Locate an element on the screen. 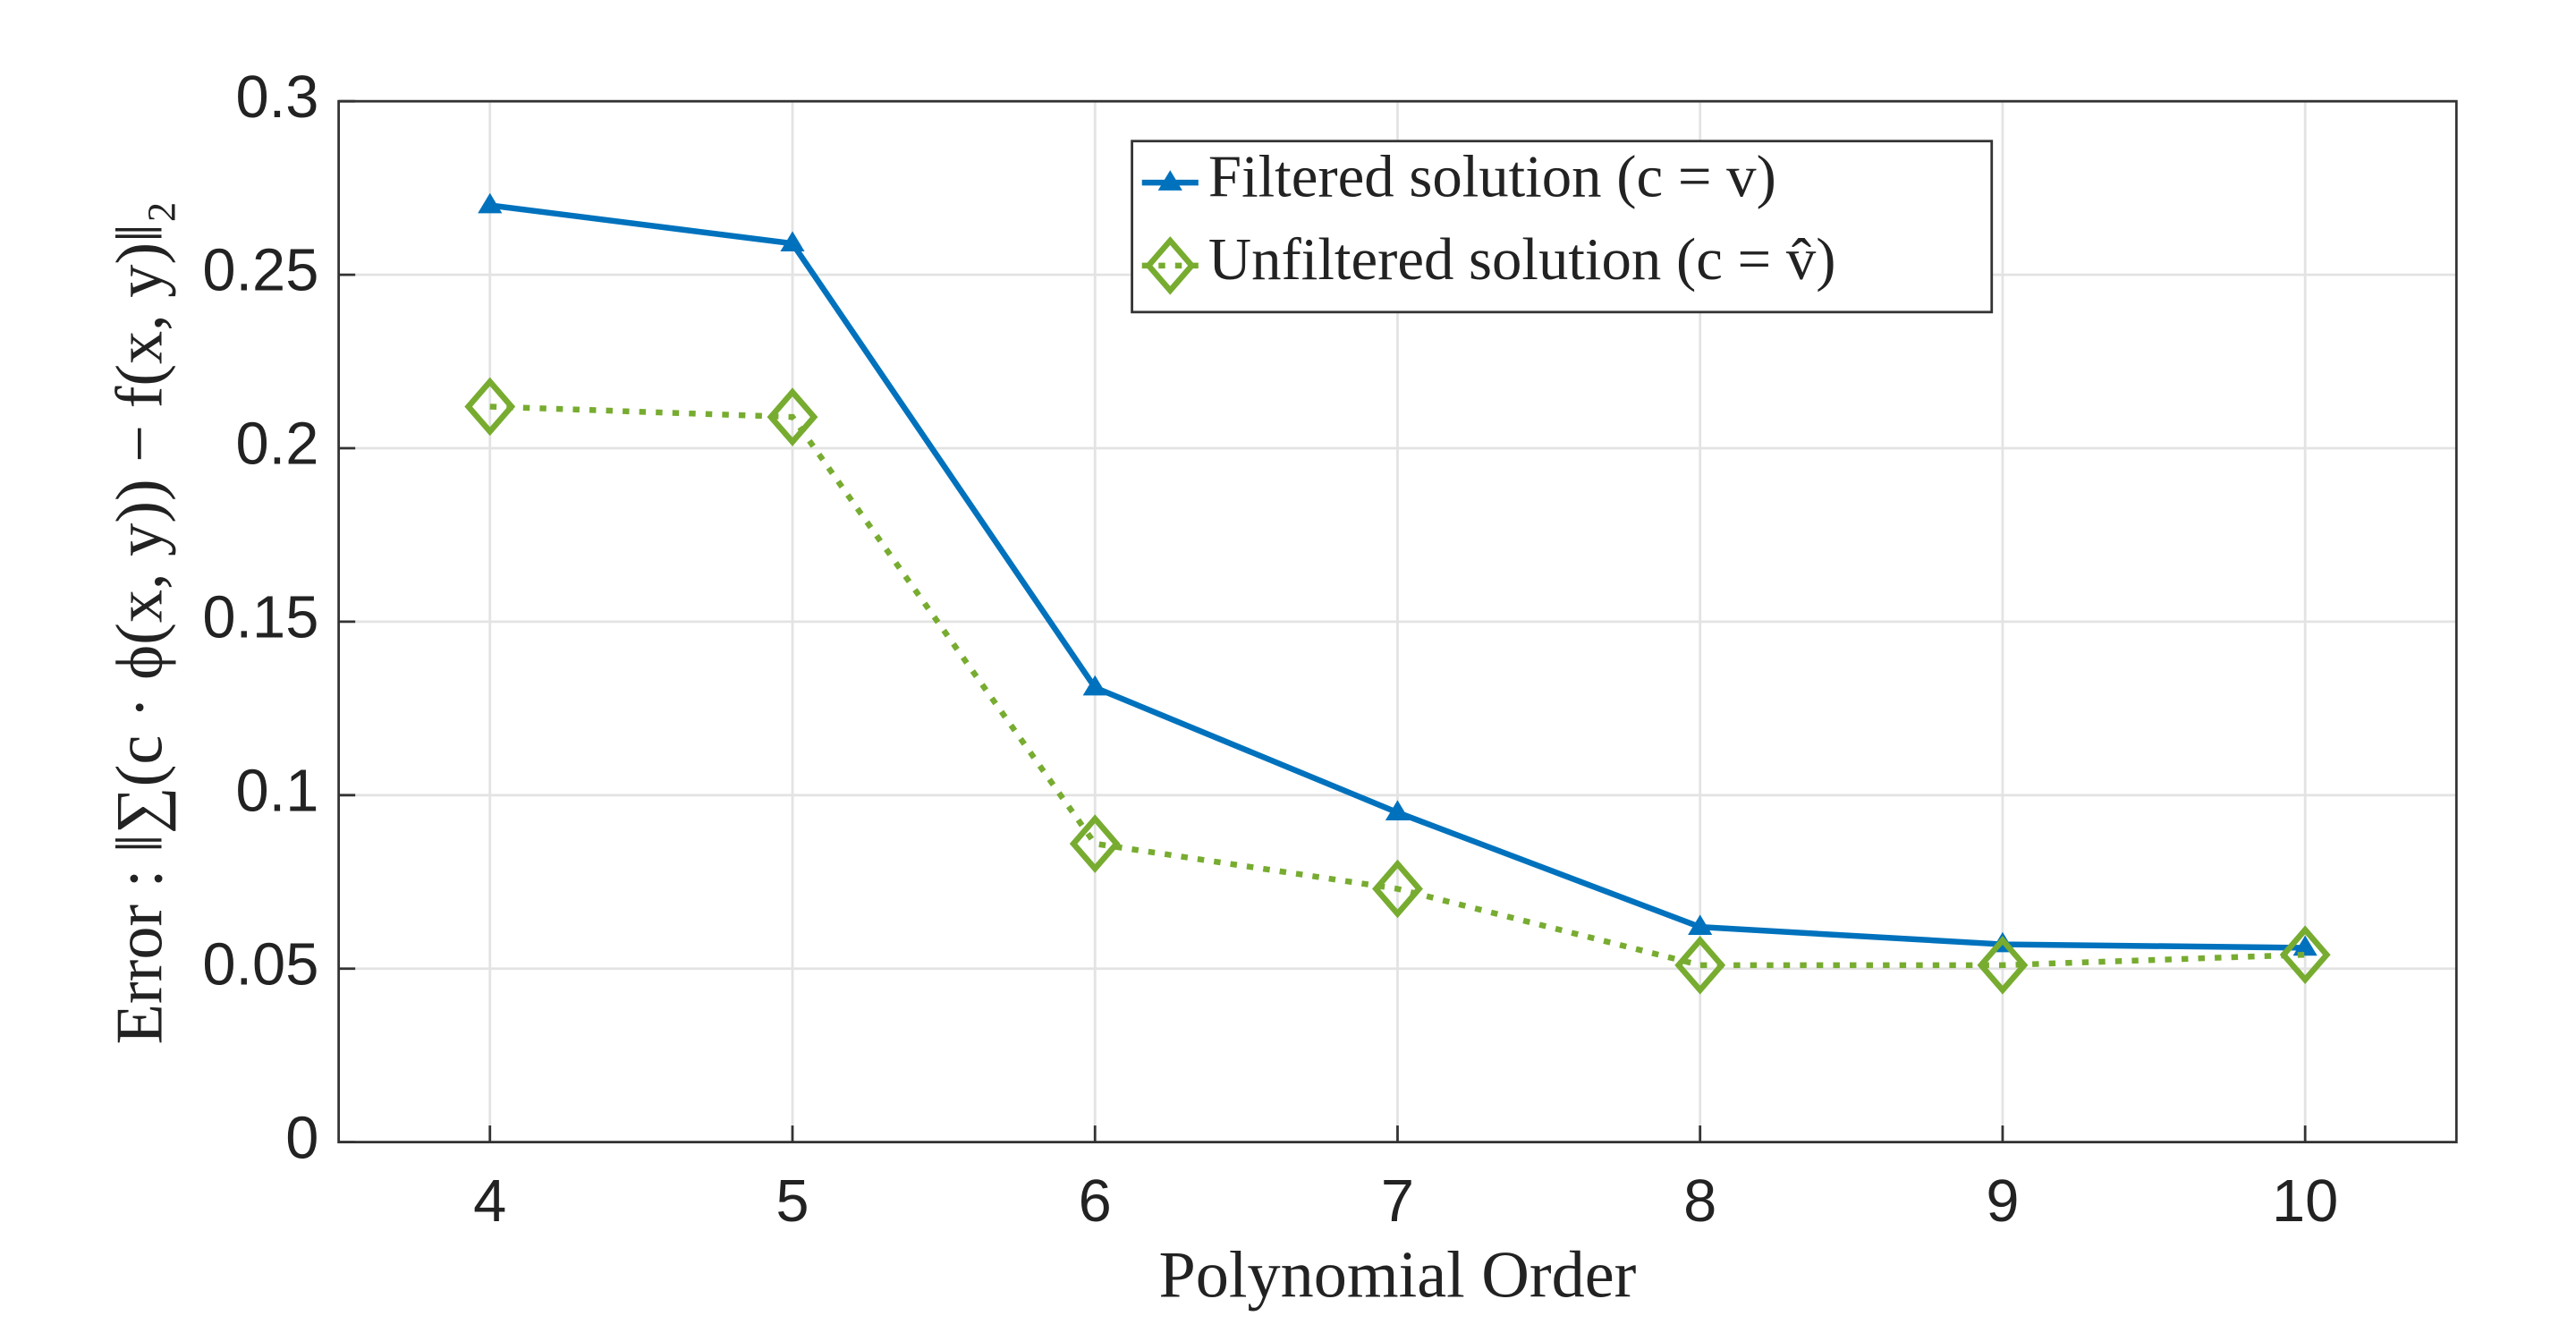 The height and width of the screenshot is (1333, 2576). y-tick-label: 0.05 is located at coordinates (260, 964).